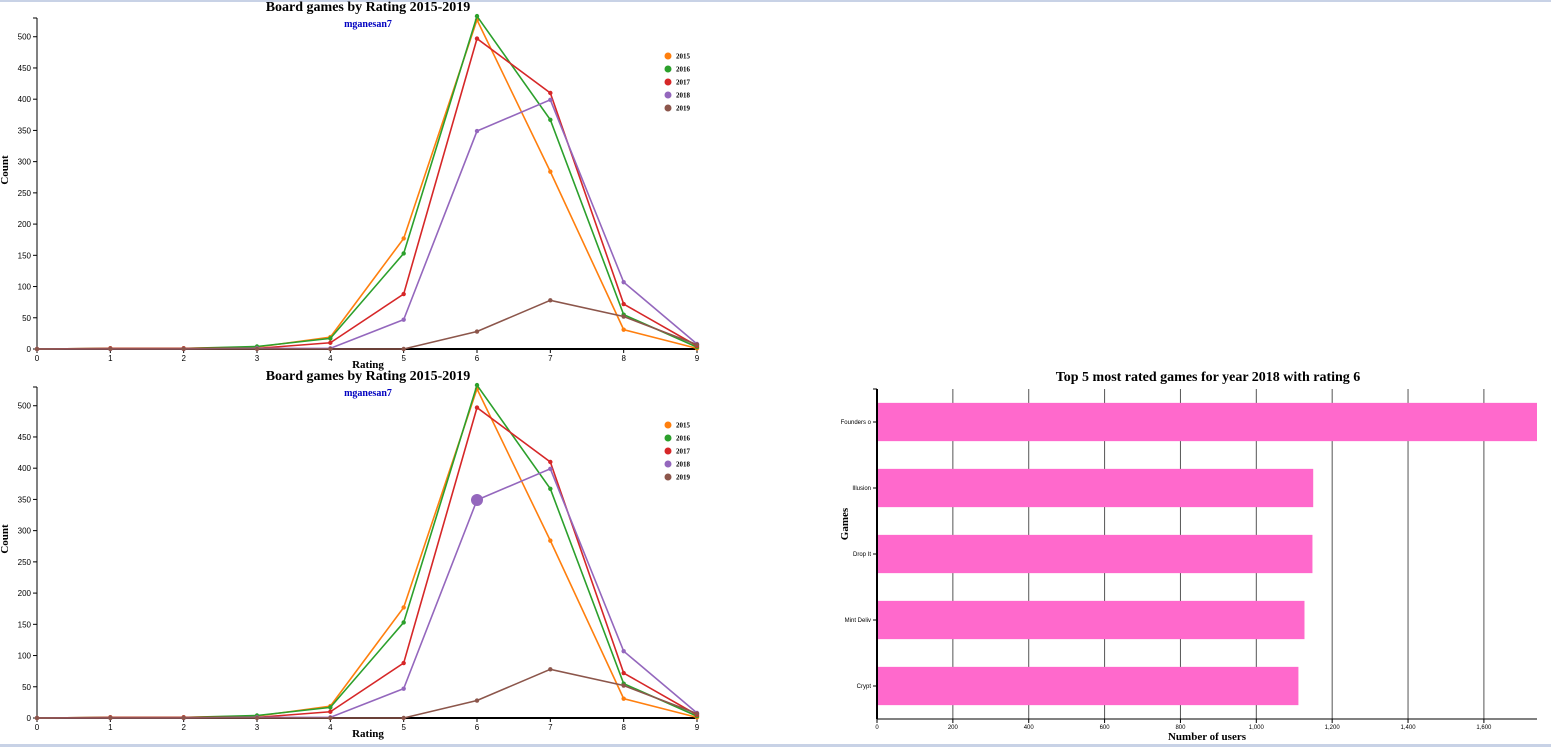 The width and height of the screenshot is (1551, 747). Describe the element at coordinates (1095, 554) in the screenshot. I see `bar-drop-it` at that location.